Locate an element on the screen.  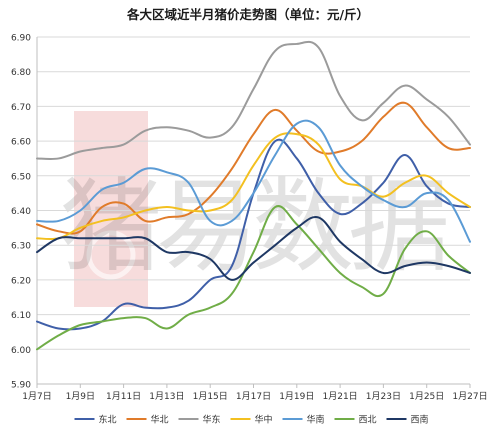
y-tick-label: 6.60 is located at coordinates (21, 143).